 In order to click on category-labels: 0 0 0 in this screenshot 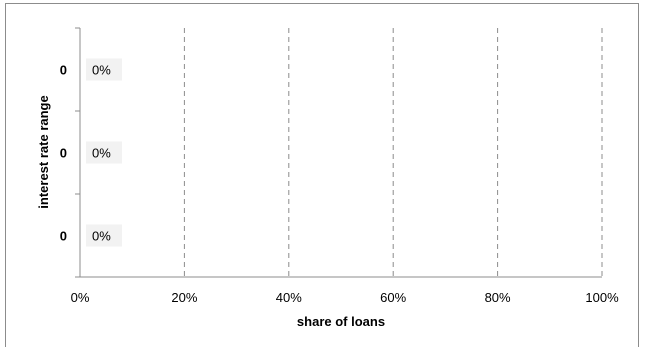, I will do `click(63, 153)`.